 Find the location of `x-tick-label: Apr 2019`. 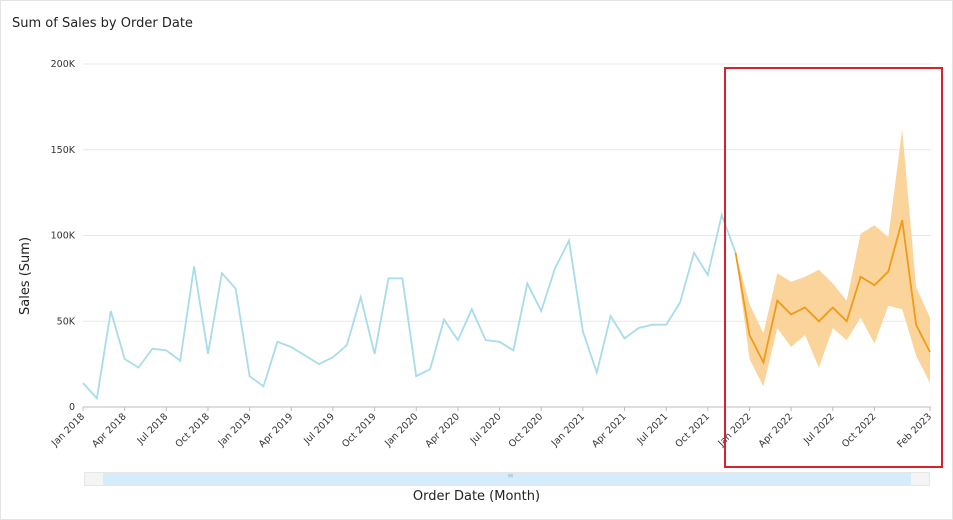

x-tick-label: Apr 2019 is located at coordinates (276, 430).